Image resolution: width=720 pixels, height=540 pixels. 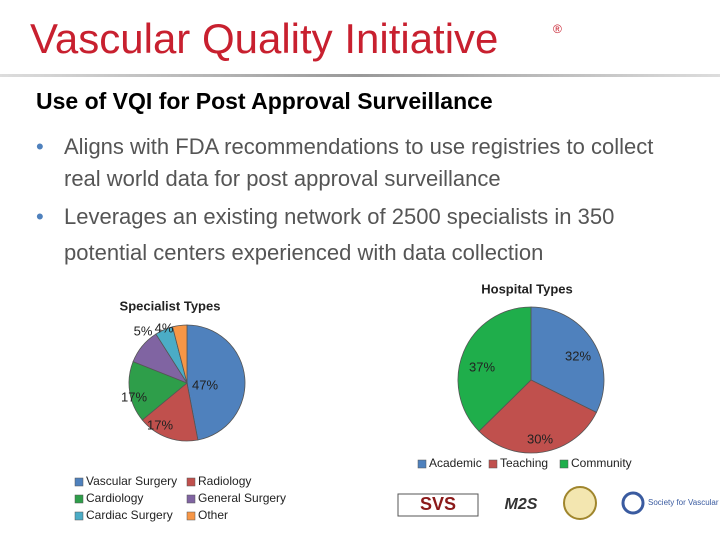 What do you see at coordinates (482, 366) in the screenshot?
I see `value-label: 37%` at bounding box center [482, 366].